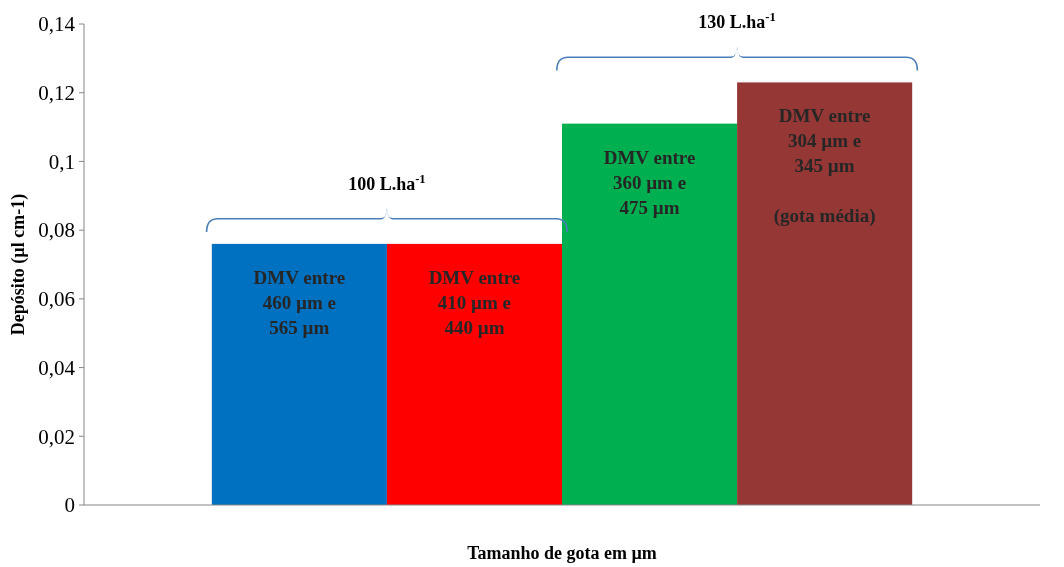 The image size is (1064, 567). What do you see at coordinates (18, 264) in the screenshot?
I see `y-axis-title: Depósito (µl cm-1)` at bounding box center [18, 264].